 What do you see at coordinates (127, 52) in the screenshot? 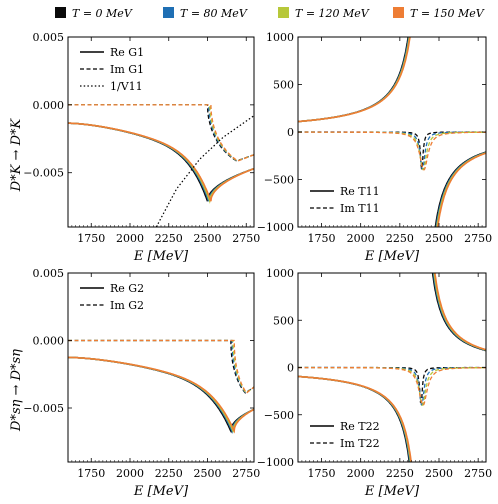
I see `panel-legend-label: Re G1` at bounding box center [127, 52].